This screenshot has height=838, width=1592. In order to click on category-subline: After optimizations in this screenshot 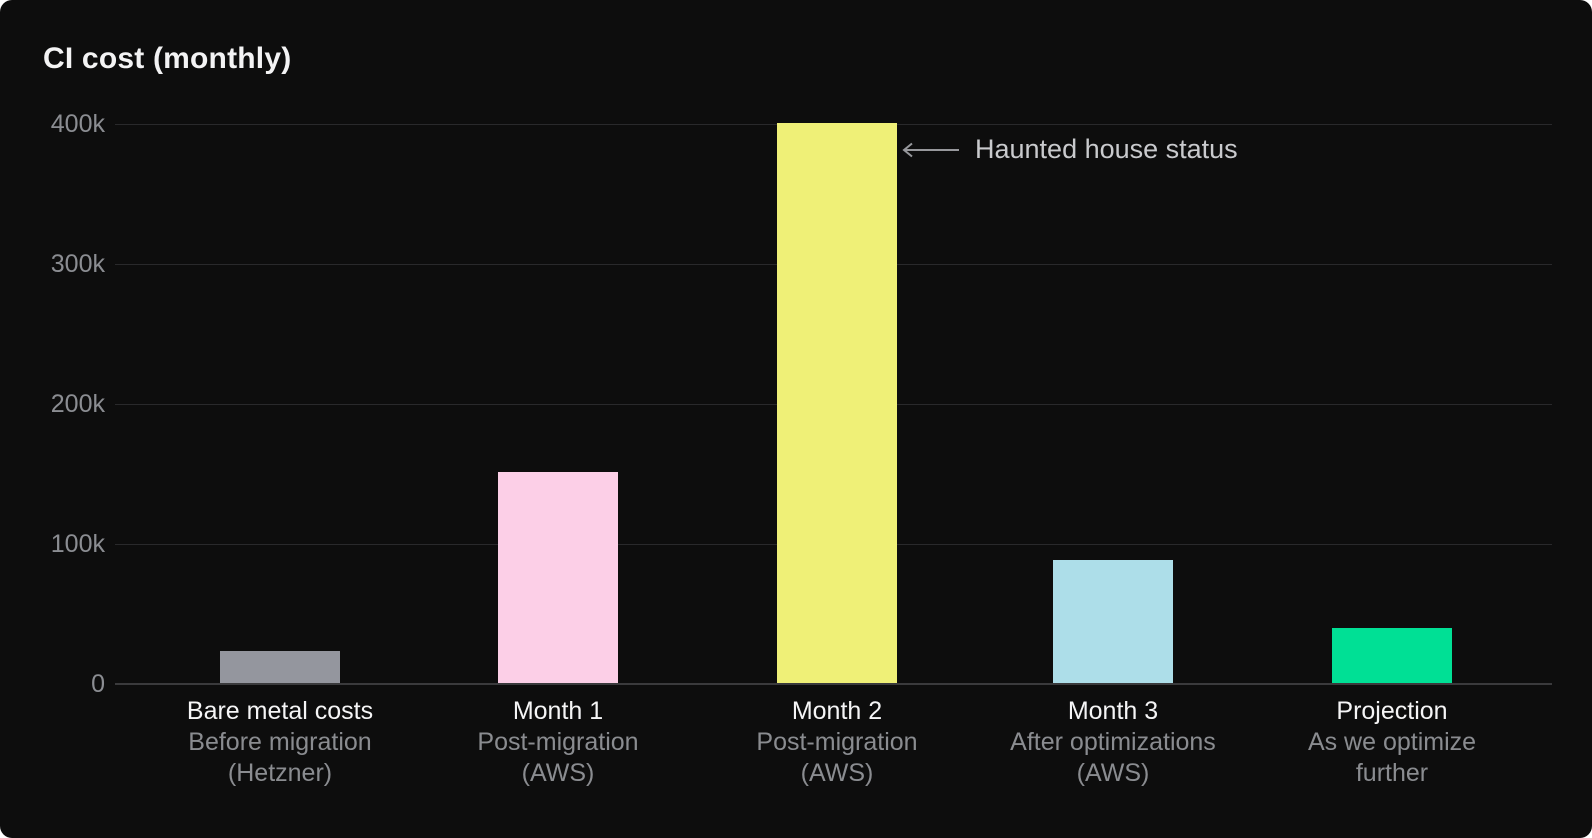, I will do `click(1113, 742)`.